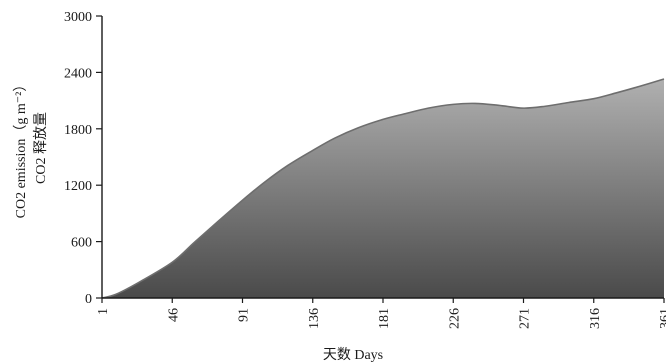 The image size is (666, 364). Describe the element at coordinates (88, 299) in the screenshot. I see `y-tick-label: 0` at that location.